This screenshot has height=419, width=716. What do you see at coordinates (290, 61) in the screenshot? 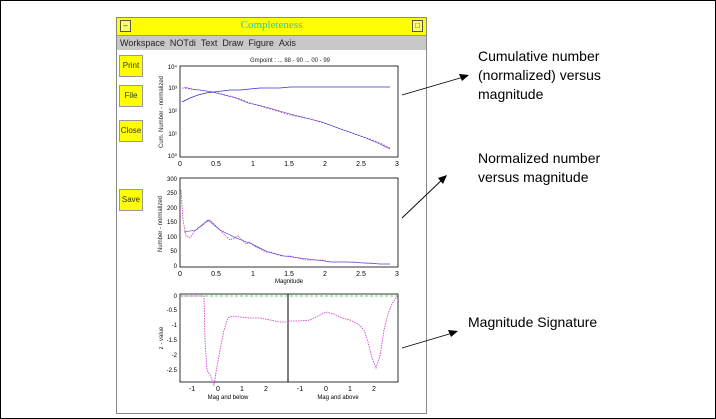
I see `plot-subtitle: Gmpoint : ... 88 - 90 ... 00 - 99` at bounding box center [290, 61].